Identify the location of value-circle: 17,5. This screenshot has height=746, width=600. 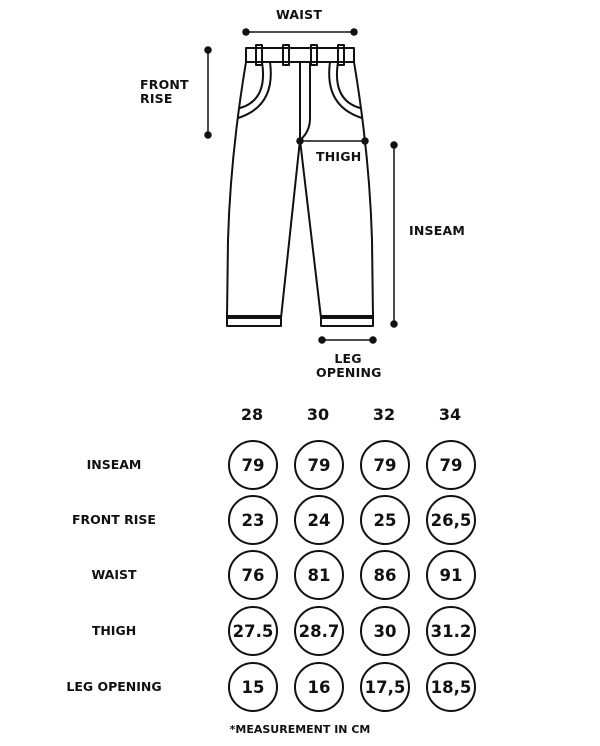
(385, 687).